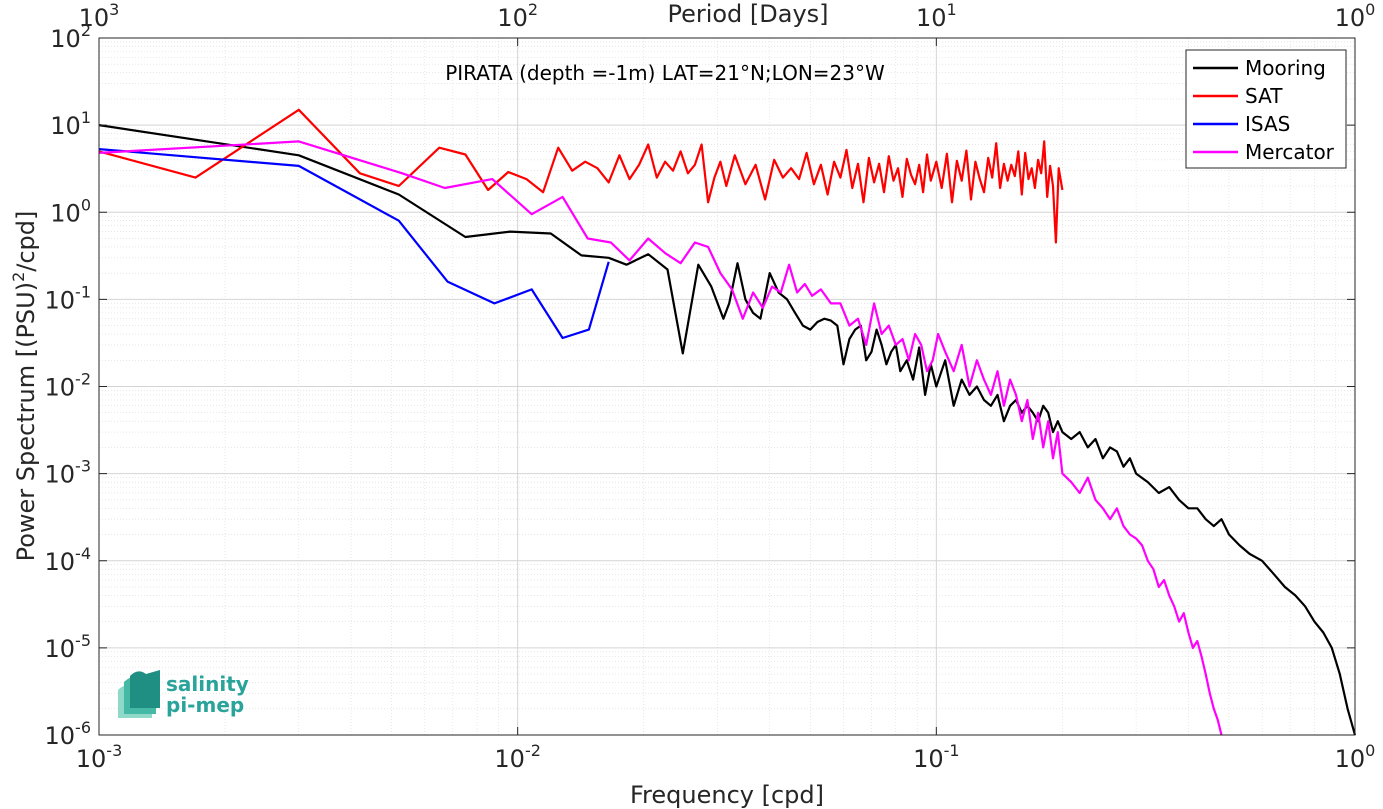 This screenshot has width=1383, height=809. What do you see at coordinates (70, 211) in the screenshot?
I see `y-tick-label: 10⁰` at bounding box center [70, 211].